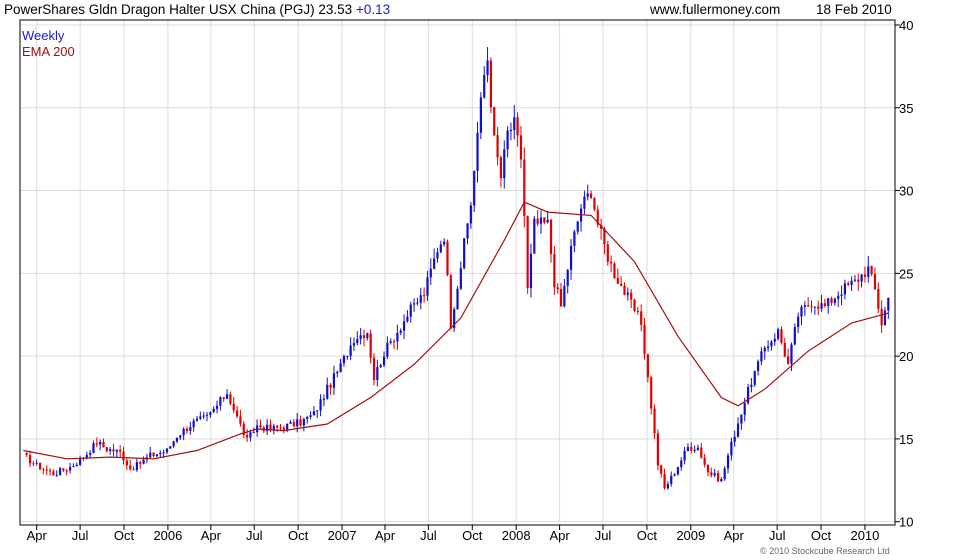 This screenshot has width=980, height=560. I want to click on chart-date: 18 Feb 2010, so click(854, 9).